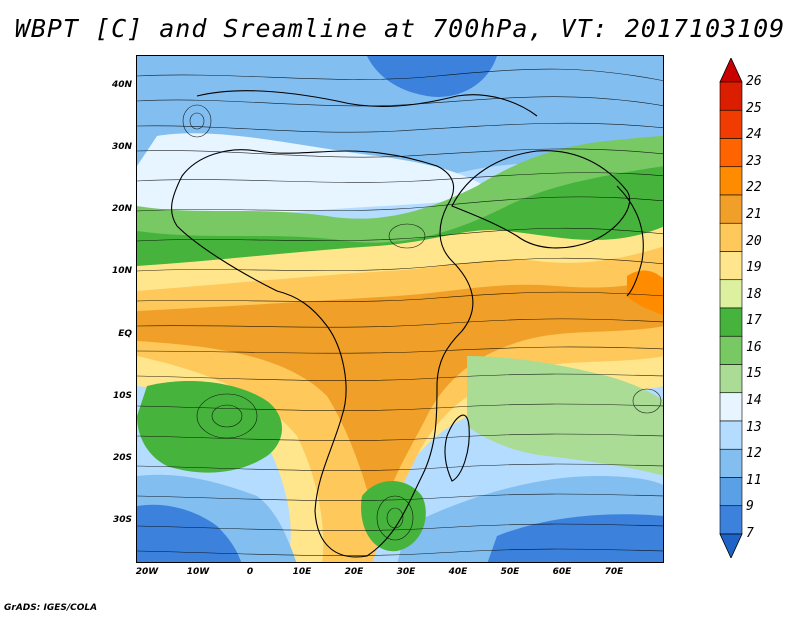 This screenshot has height=618, width=800. Describe the element at coordinates (198, 572) in the screenshot. I see `lon-tick-label: 10W` at that location.